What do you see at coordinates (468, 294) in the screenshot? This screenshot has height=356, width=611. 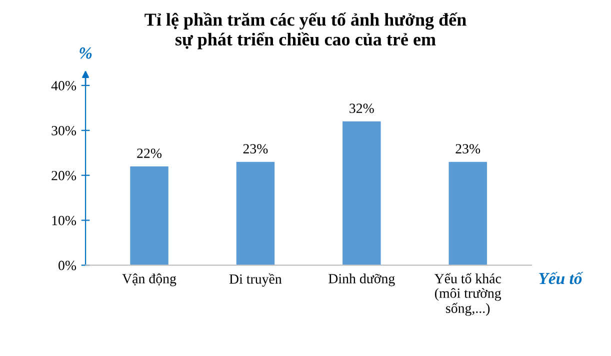 I see `x-tick-label: Yếu tố khác (môi trường sống,...)` at bounding box center [468, 294].